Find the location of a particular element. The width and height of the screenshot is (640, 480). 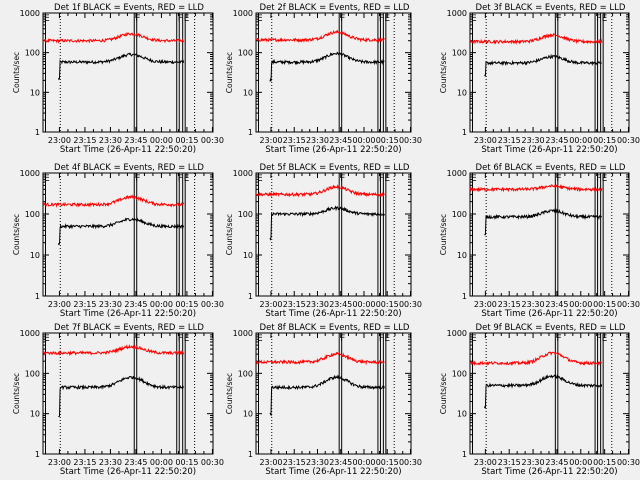

panel-title: Det 3f BLACK = Events, RED = LLD is located at coordinates (551, 8).